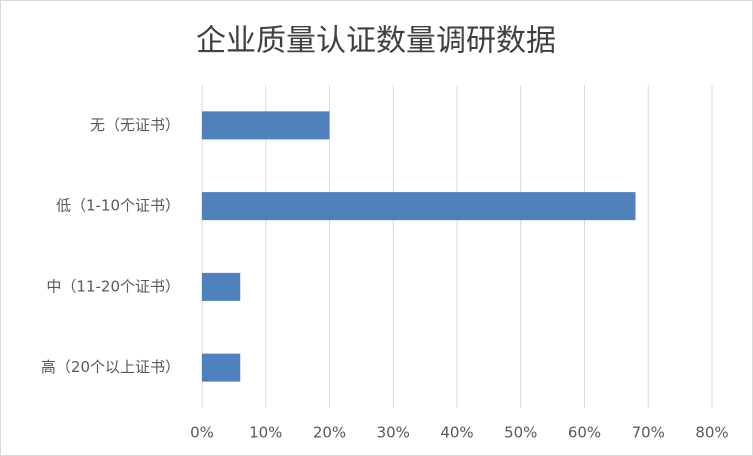 This screenshot has width=753, height=456. What do you see at coordinates (118, 206) in the screenshot?
I see `y-tick-label: 低（1-10个证书）` at bounding box center [118, 206].